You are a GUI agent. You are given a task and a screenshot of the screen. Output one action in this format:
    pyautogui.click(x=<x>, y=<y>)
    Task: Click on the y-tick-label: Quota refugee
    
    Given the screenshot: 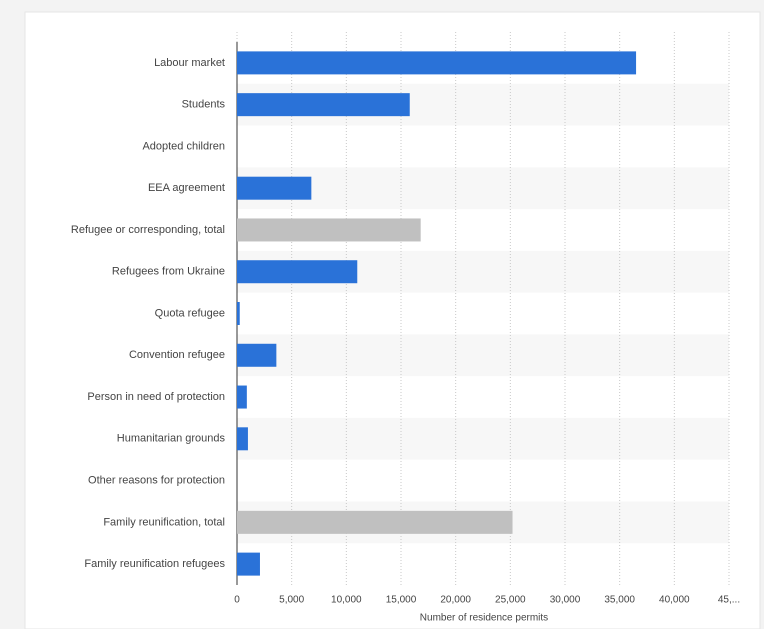 What is the action you would take?
    pyautogui.click(x=190, y=313)
    